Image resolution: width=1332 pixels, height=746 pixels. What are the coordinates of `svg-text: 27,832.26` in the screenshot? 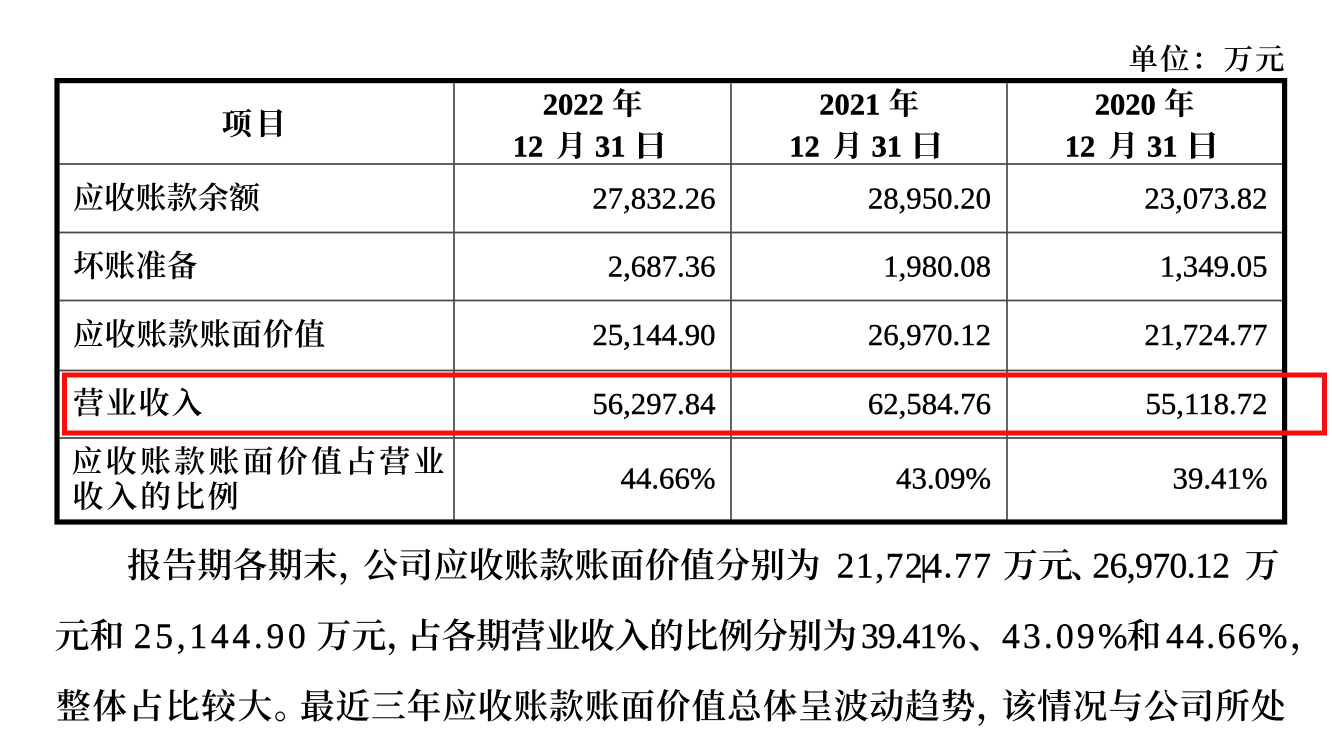 It's located at (653, 199).